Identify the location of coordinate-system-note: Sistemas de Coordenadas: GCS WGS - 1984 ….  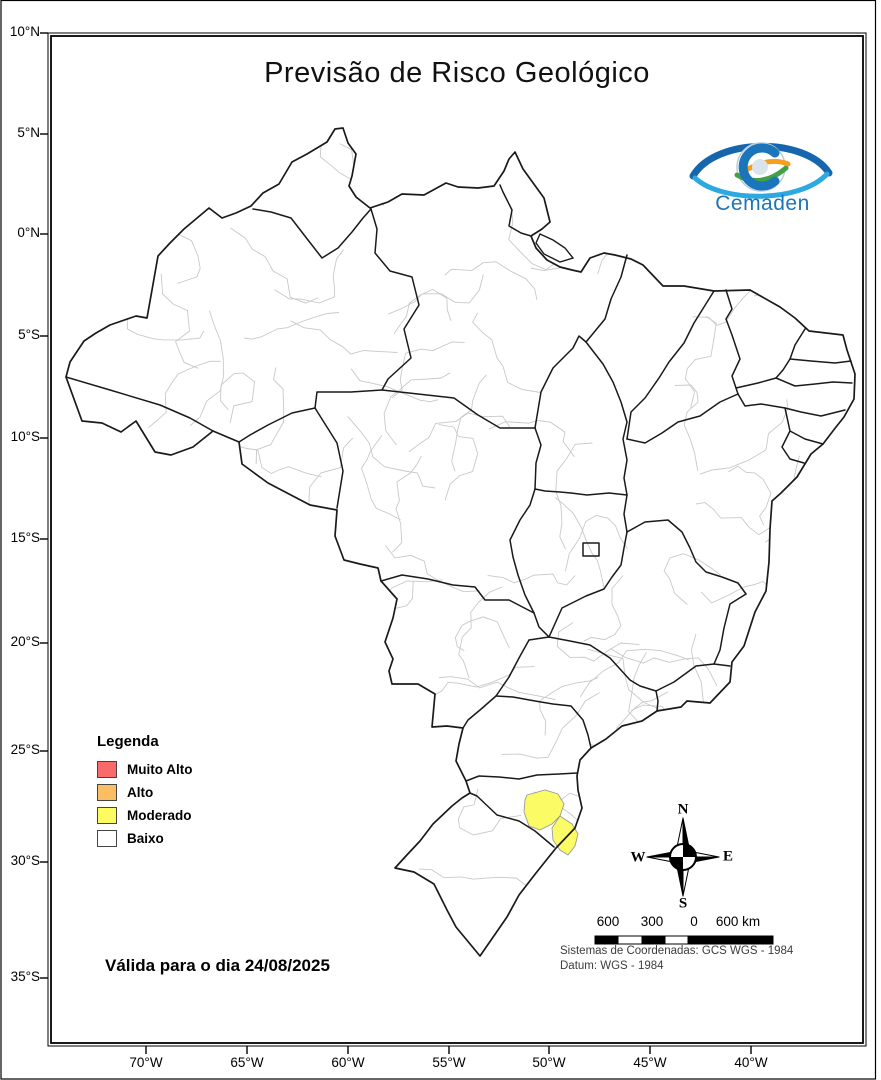
(676, 959).